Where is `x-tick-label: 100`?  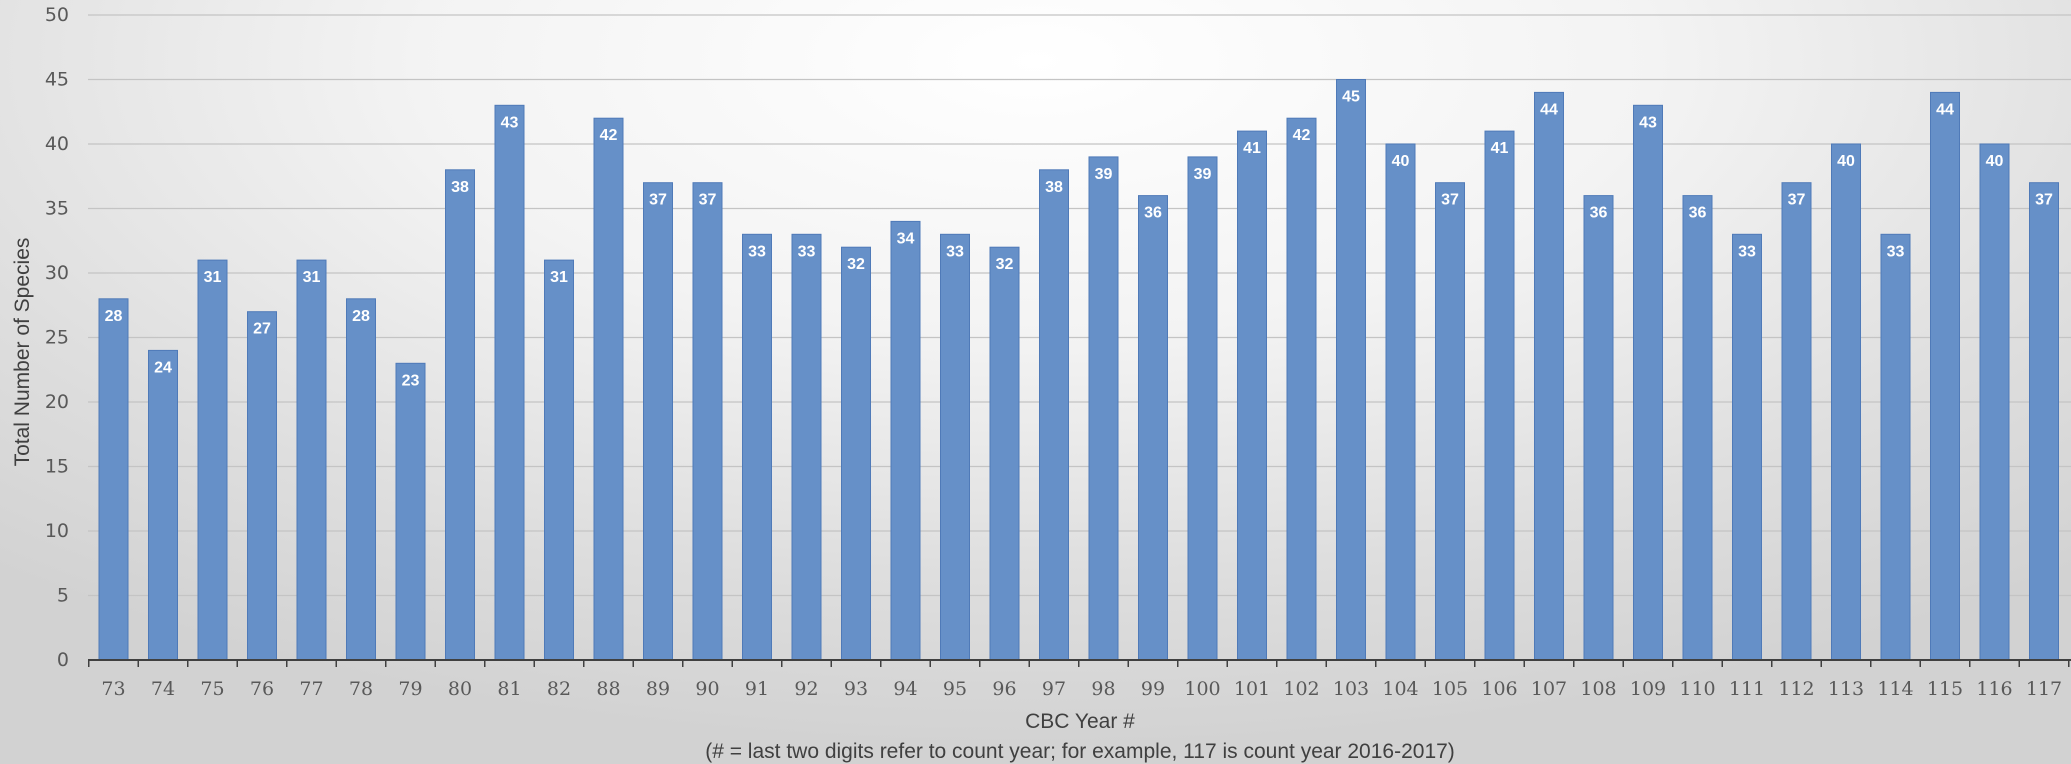
x-tick-label: 100 is located at coordinates (1202, 689).